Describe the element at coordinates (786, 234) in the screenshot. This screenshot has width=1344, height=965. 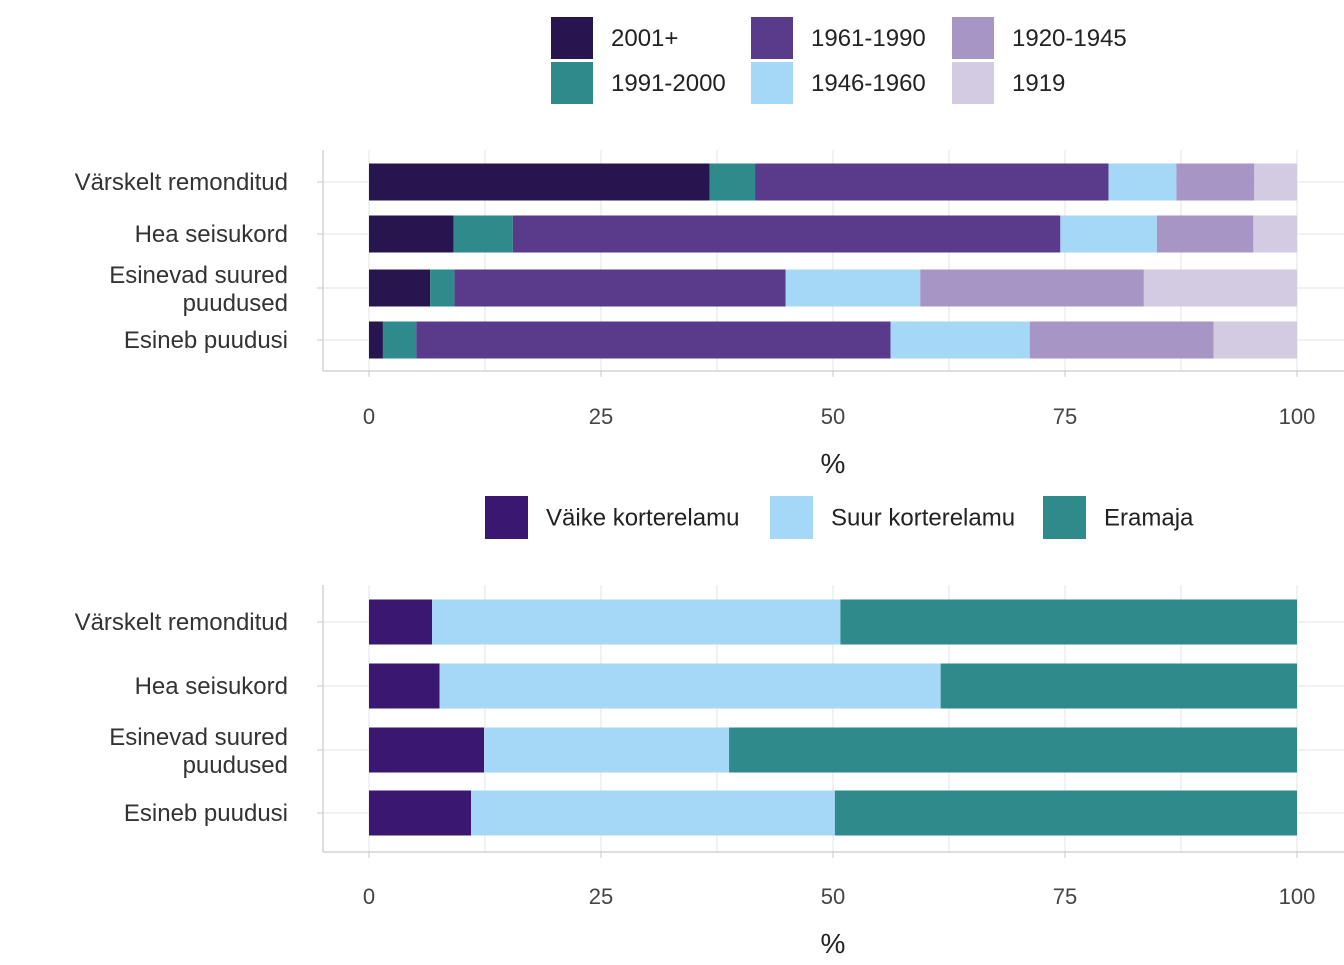
I see `bar-1961-1990-hea-seisukord` at that location.